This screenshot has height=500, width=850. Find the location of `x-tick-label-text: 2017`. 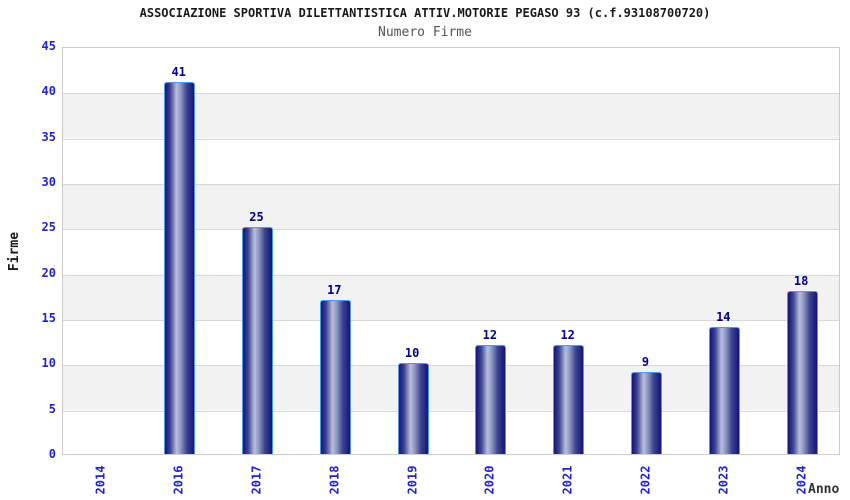

x-tick-label-text: 2017 is located at coordinates (256, 480).